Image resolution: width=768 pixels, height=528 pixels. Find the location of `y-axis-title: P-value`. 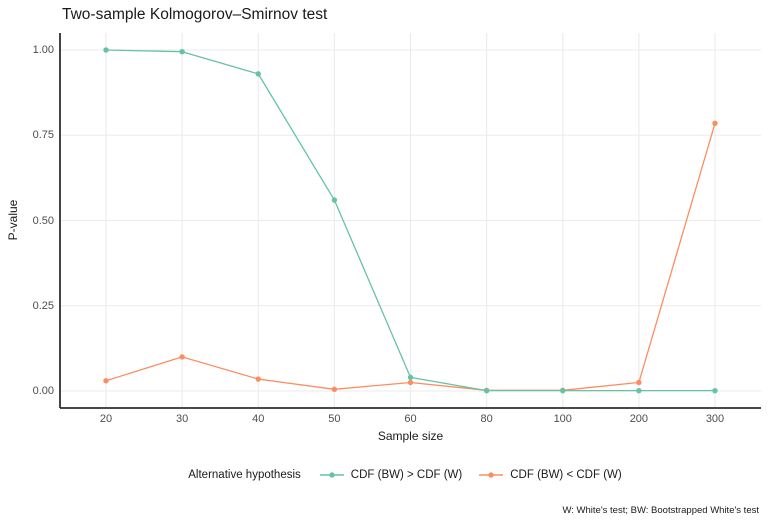

y-axis-title: P-value is located at coordinates (13, 220).